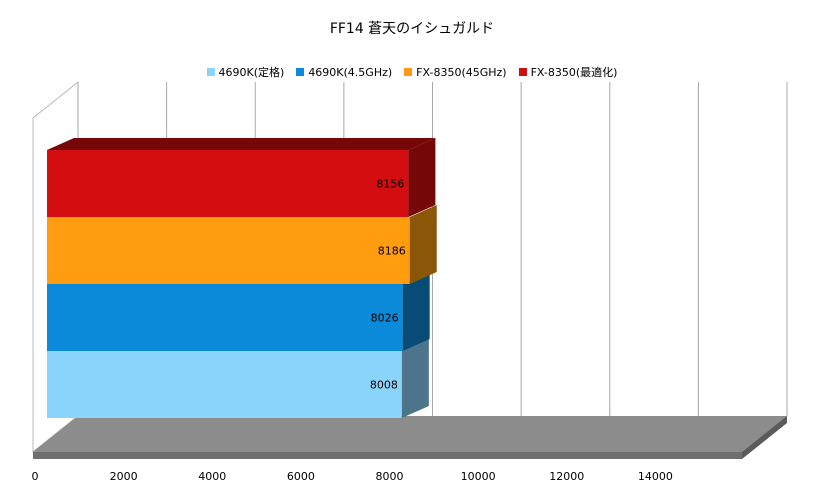  I want to click on x-tick-label: 14000, so click(655, 476).